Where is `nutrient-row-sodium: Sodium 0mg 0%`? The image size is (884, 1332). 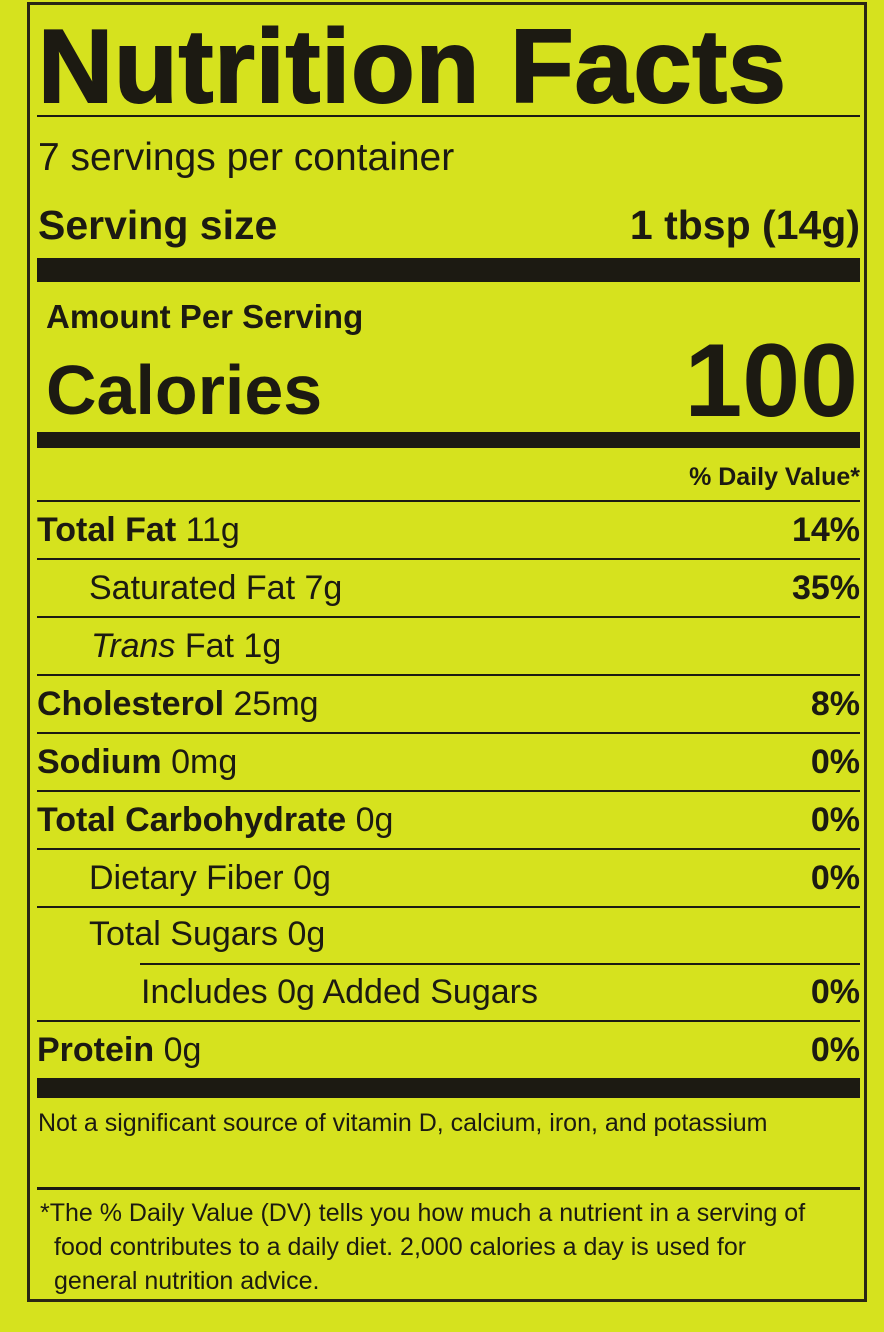 nutrient-row-sodium: Sodium 0mg 0% is located at coordinates (448, 762).